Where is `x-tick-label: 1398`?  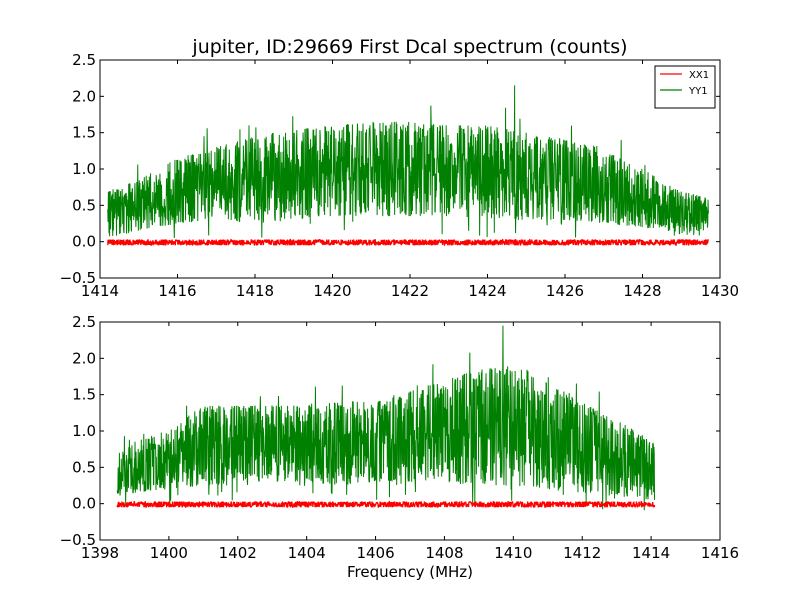
x-tick-label: 1398 is located at coordinates (100, 553).